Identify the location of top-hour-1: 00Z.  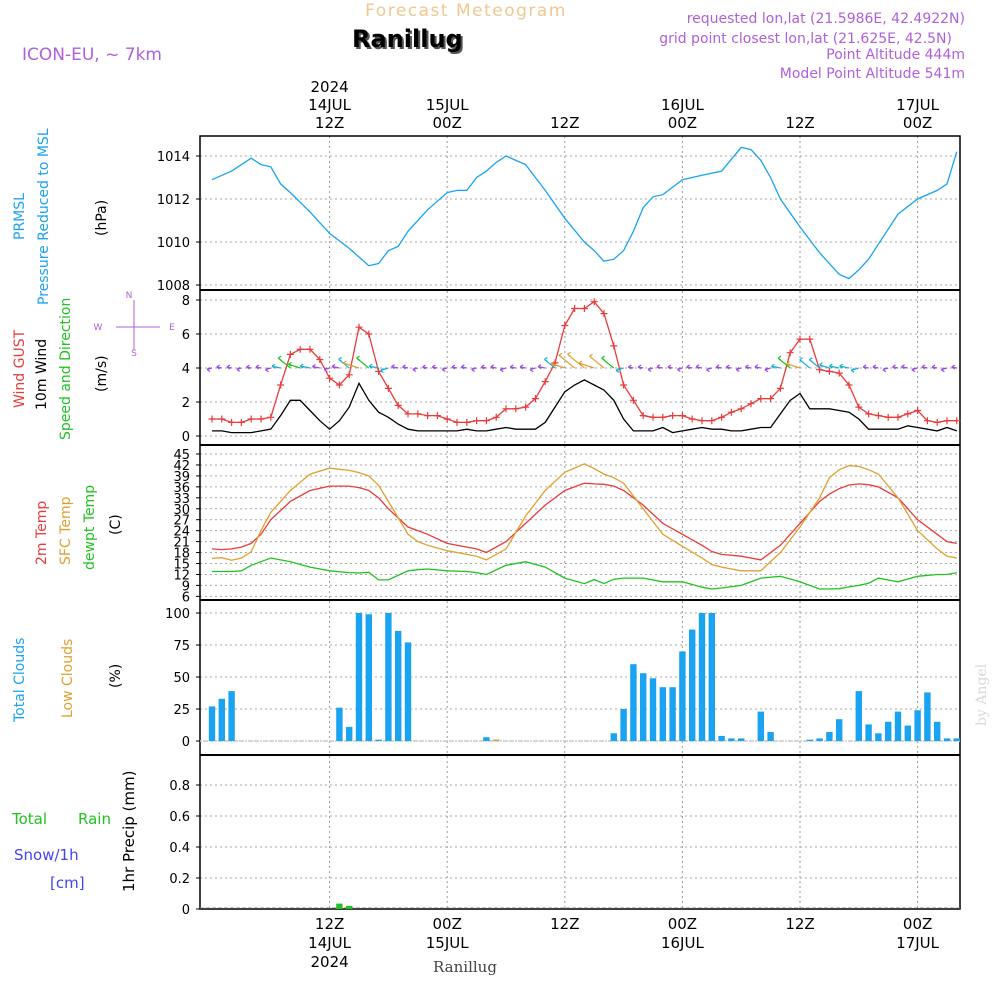
(447, 123).